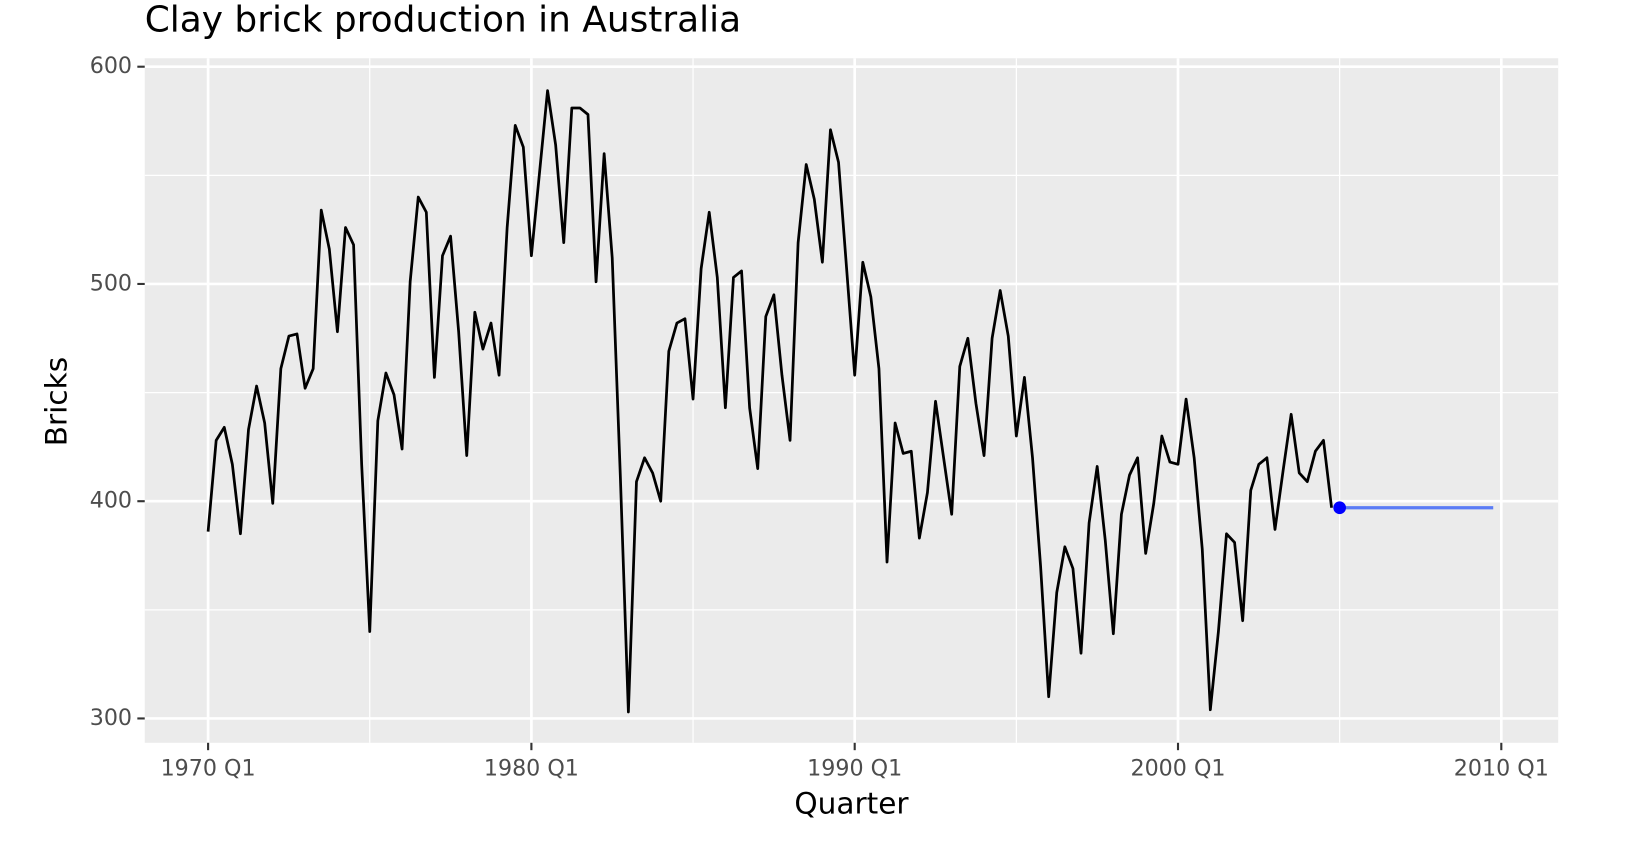  I want to click on y-tick-label: 500, so click(111, 283).